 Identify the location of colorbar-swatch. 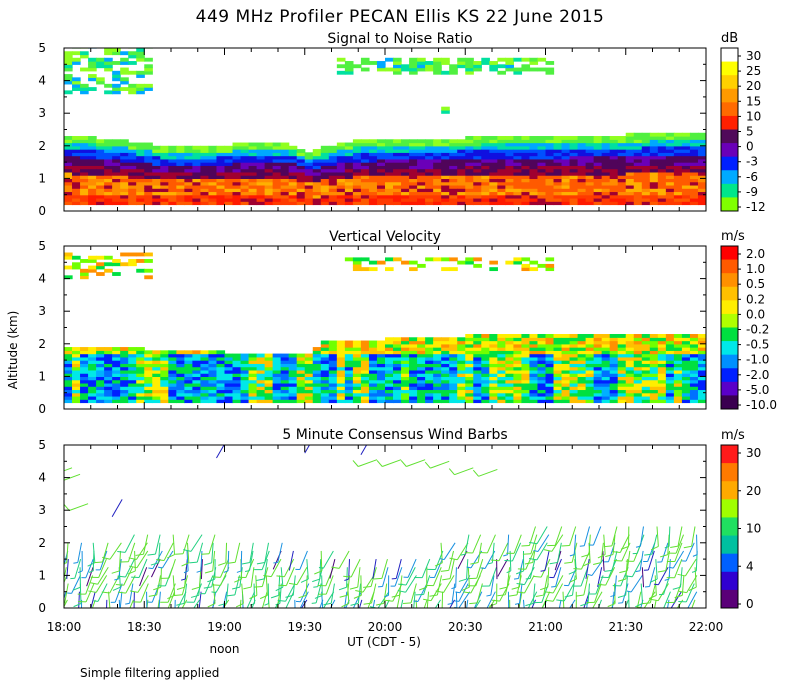
(729, 163).